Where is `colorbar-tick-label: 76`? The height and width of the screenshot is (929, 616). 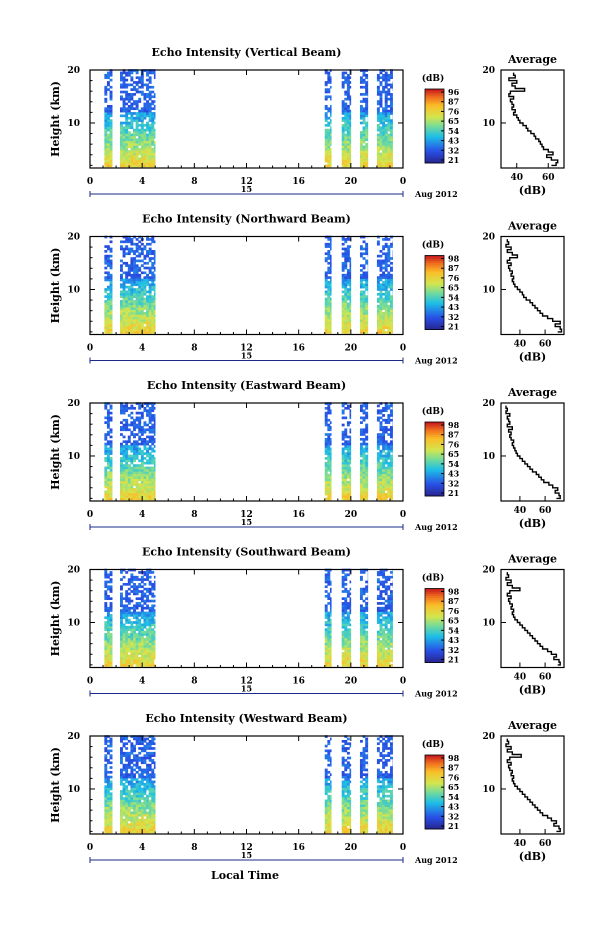
colorbar-tick-label: 76 is located at coordinates (454, 444).